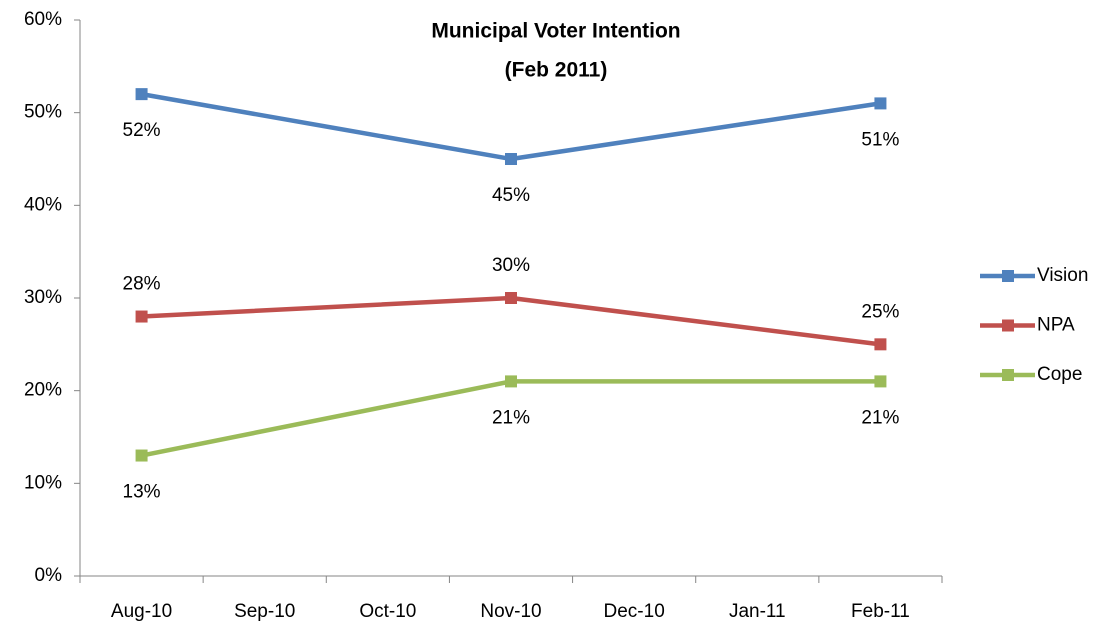 Image resolution: width=1108 pixels, height=634 pixels. What do you see at coordinates (510, 611) in the screenshot?
I see `x-tick-label: Nov-10` at bounding box center [510, 611].